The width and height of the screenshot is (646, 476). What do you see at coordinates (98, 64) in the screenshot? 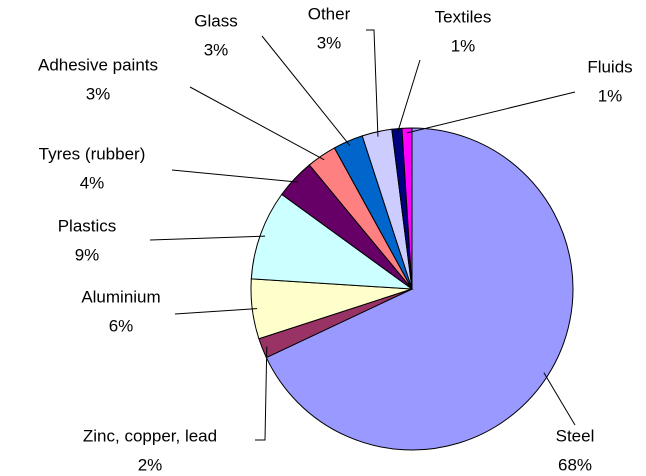
I see `slice-label: Adhesive paints` at bounding box center [98, 64].